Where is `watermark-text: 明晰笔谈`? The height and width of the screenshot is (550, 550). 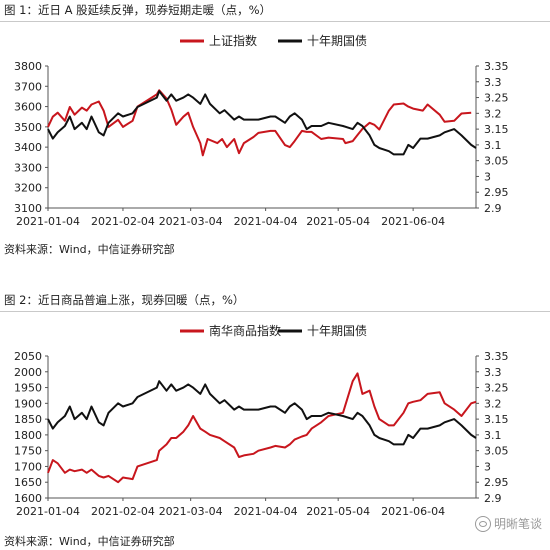
watermark-text: 明晰笔谈 is located at coordinates (517, 524).